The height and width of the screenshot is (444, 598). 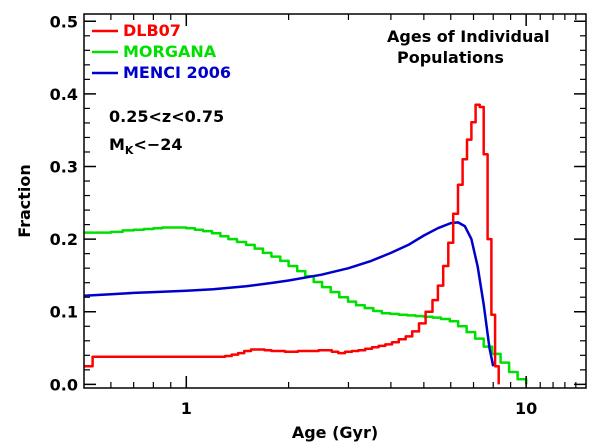 I want to click on chart-annotation-title-line1: Ages of Individual, so click(x=468, y=36).